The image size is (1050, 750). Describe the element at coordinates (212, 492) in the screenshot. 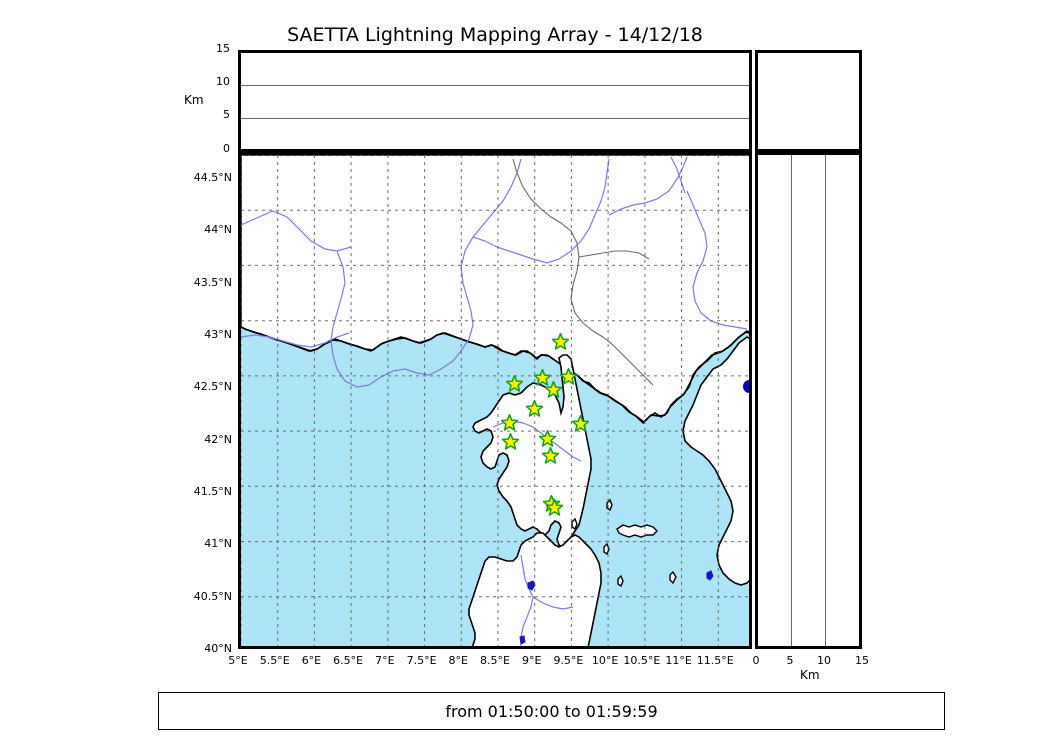

I see `map-ytick-label: 41.5°N` at that location.